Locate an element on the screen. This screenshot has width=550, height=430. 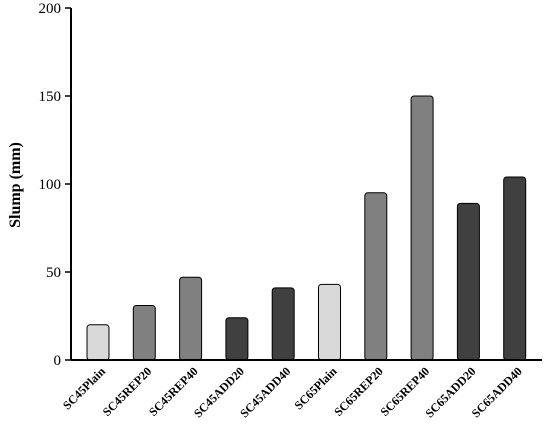
bar-sc45plain is located at coordinates (98, 342).